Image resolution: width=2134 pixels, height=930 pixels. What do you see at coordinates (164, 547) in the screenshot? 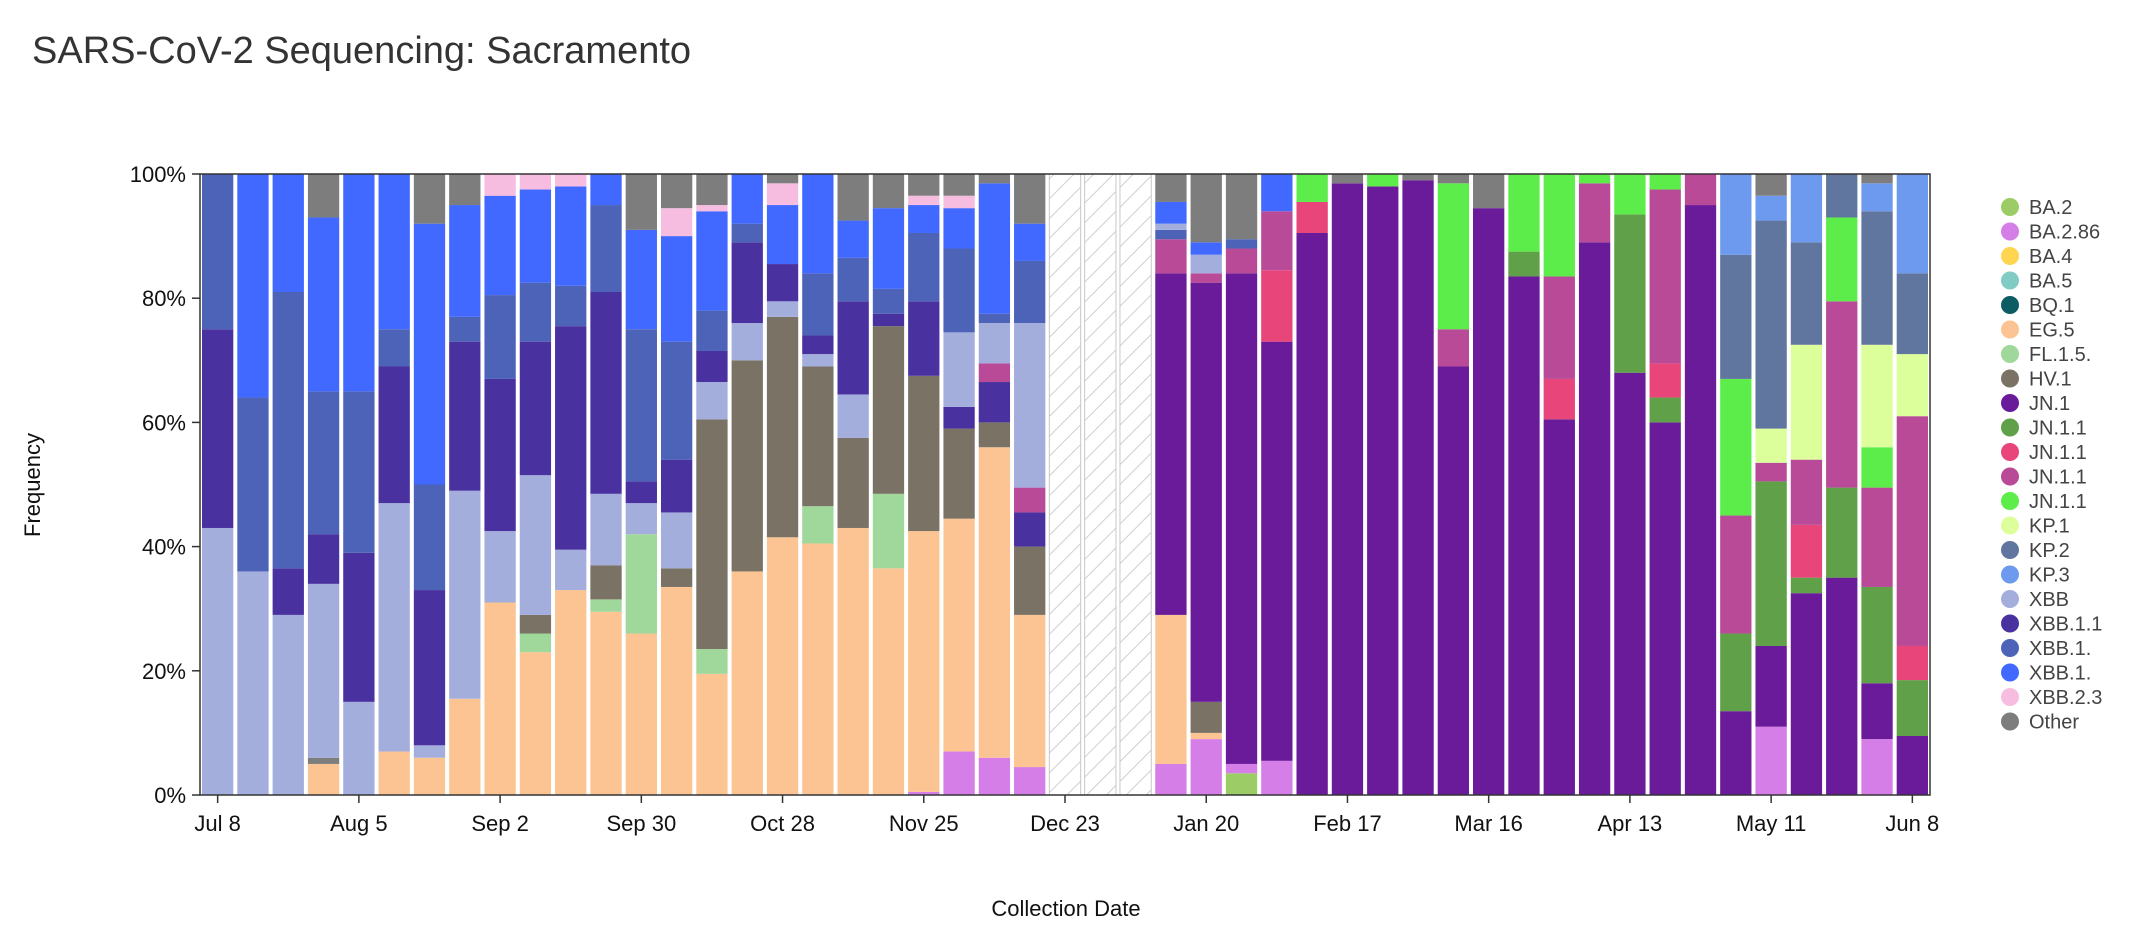
I see `y-tick-label: 40%` at bounding box center [164, 547].